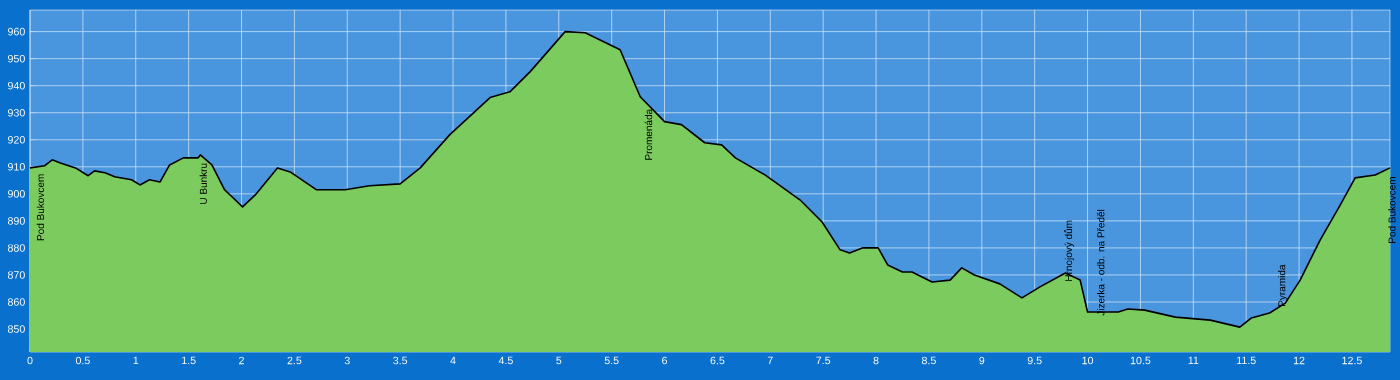  Describe the element at coordinates (82, 360) in the screenshot. I see `x-tick-label: 0.5` at that location.